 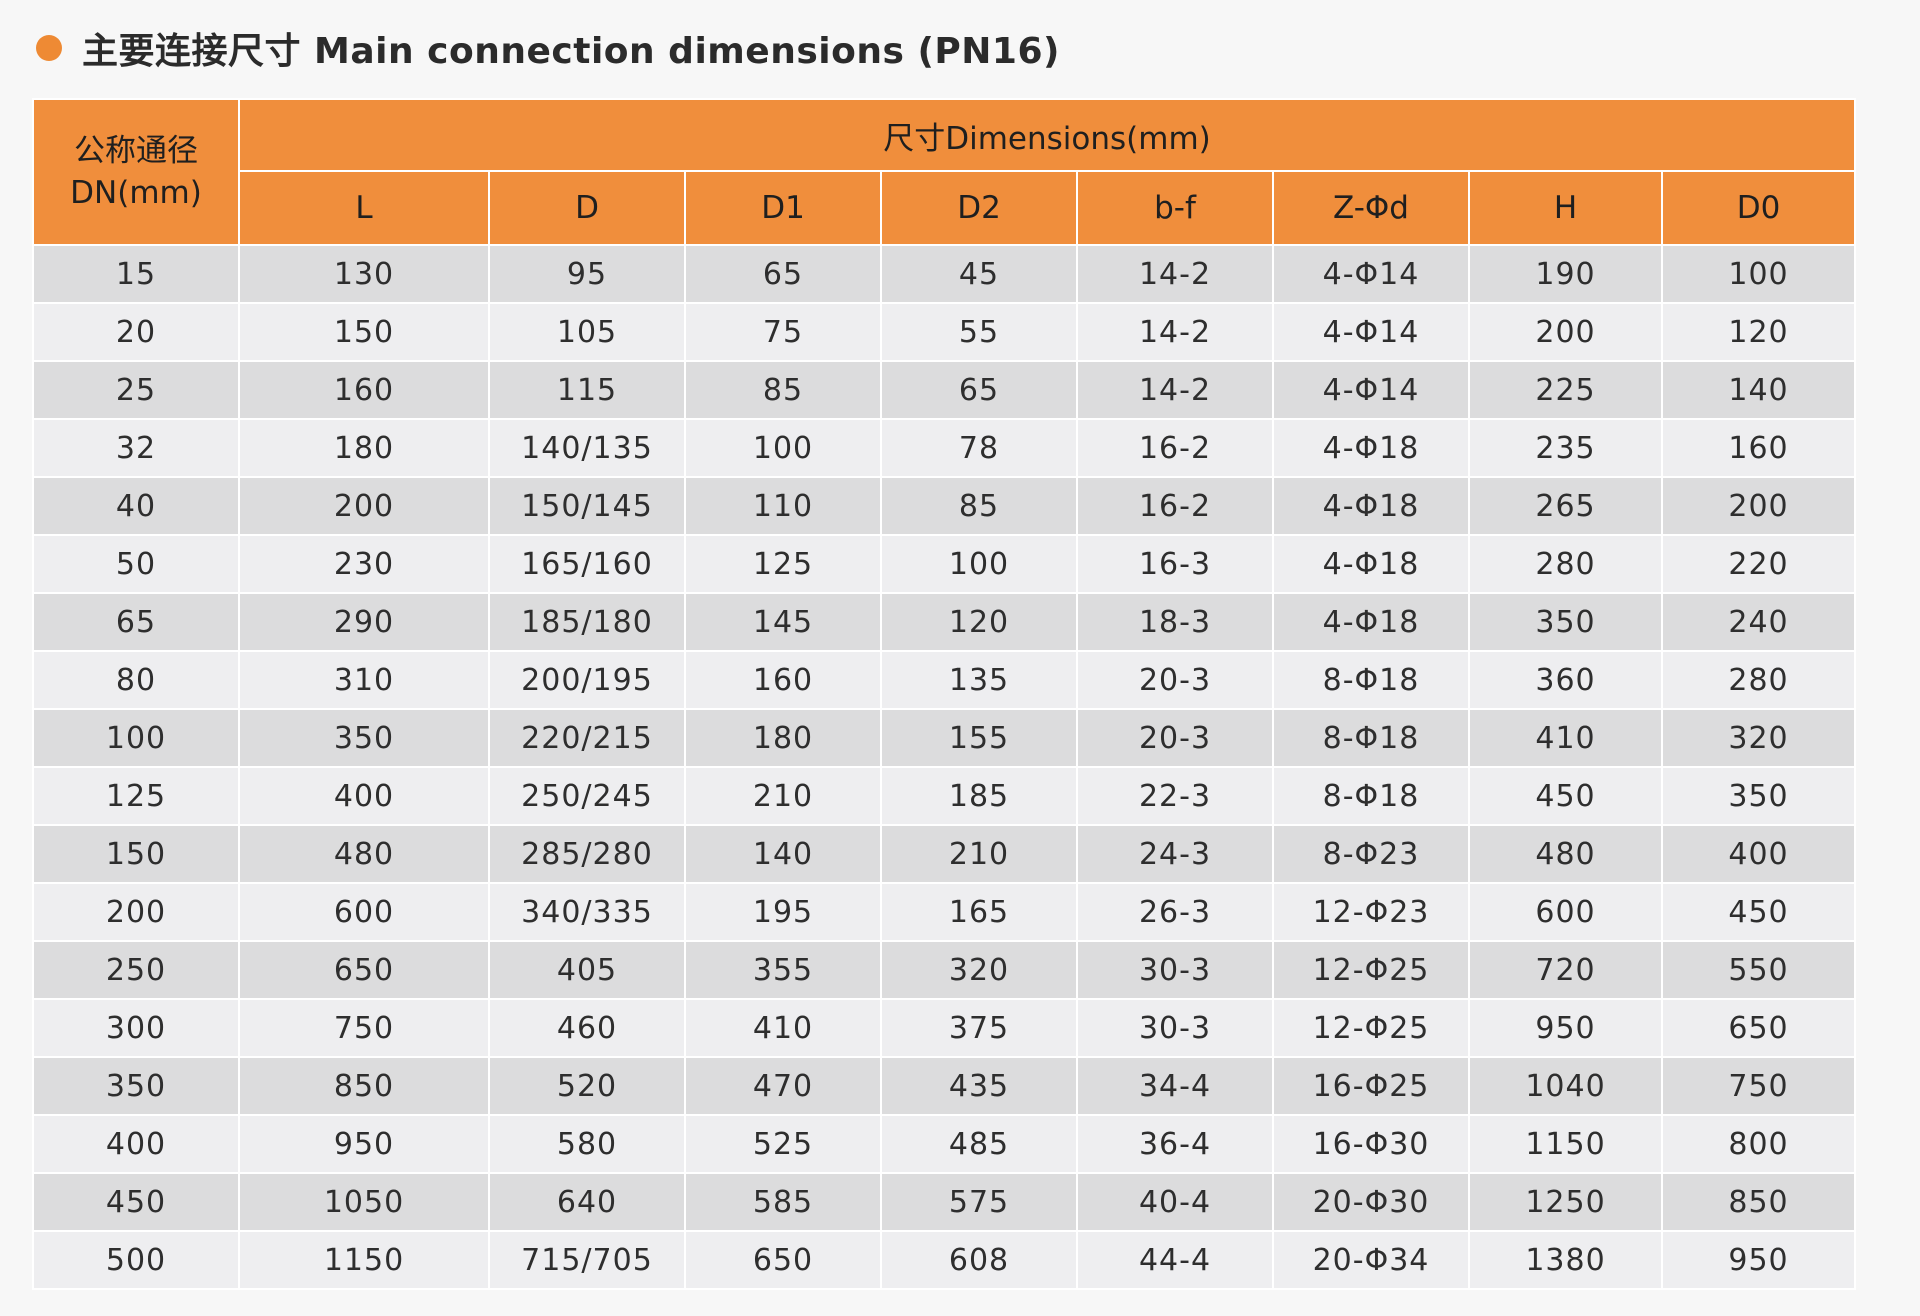 What do you see at coordinates (136, 1144) in the screenshot?
I see `cell-dn: 400` at bounding box center [136, 1144].